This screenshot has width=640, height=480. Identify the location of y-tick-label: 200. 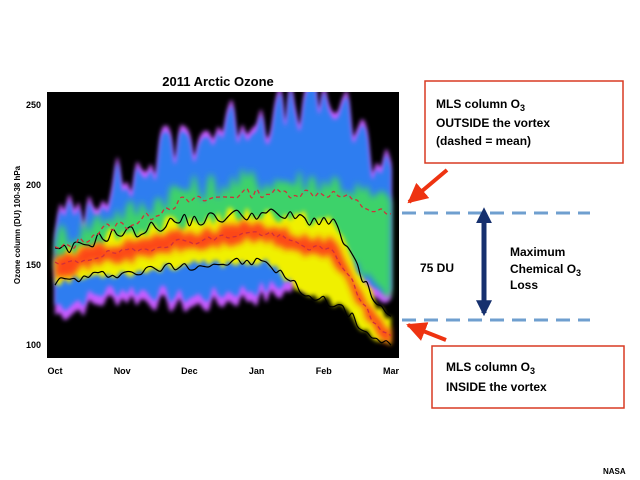
(33, 185).